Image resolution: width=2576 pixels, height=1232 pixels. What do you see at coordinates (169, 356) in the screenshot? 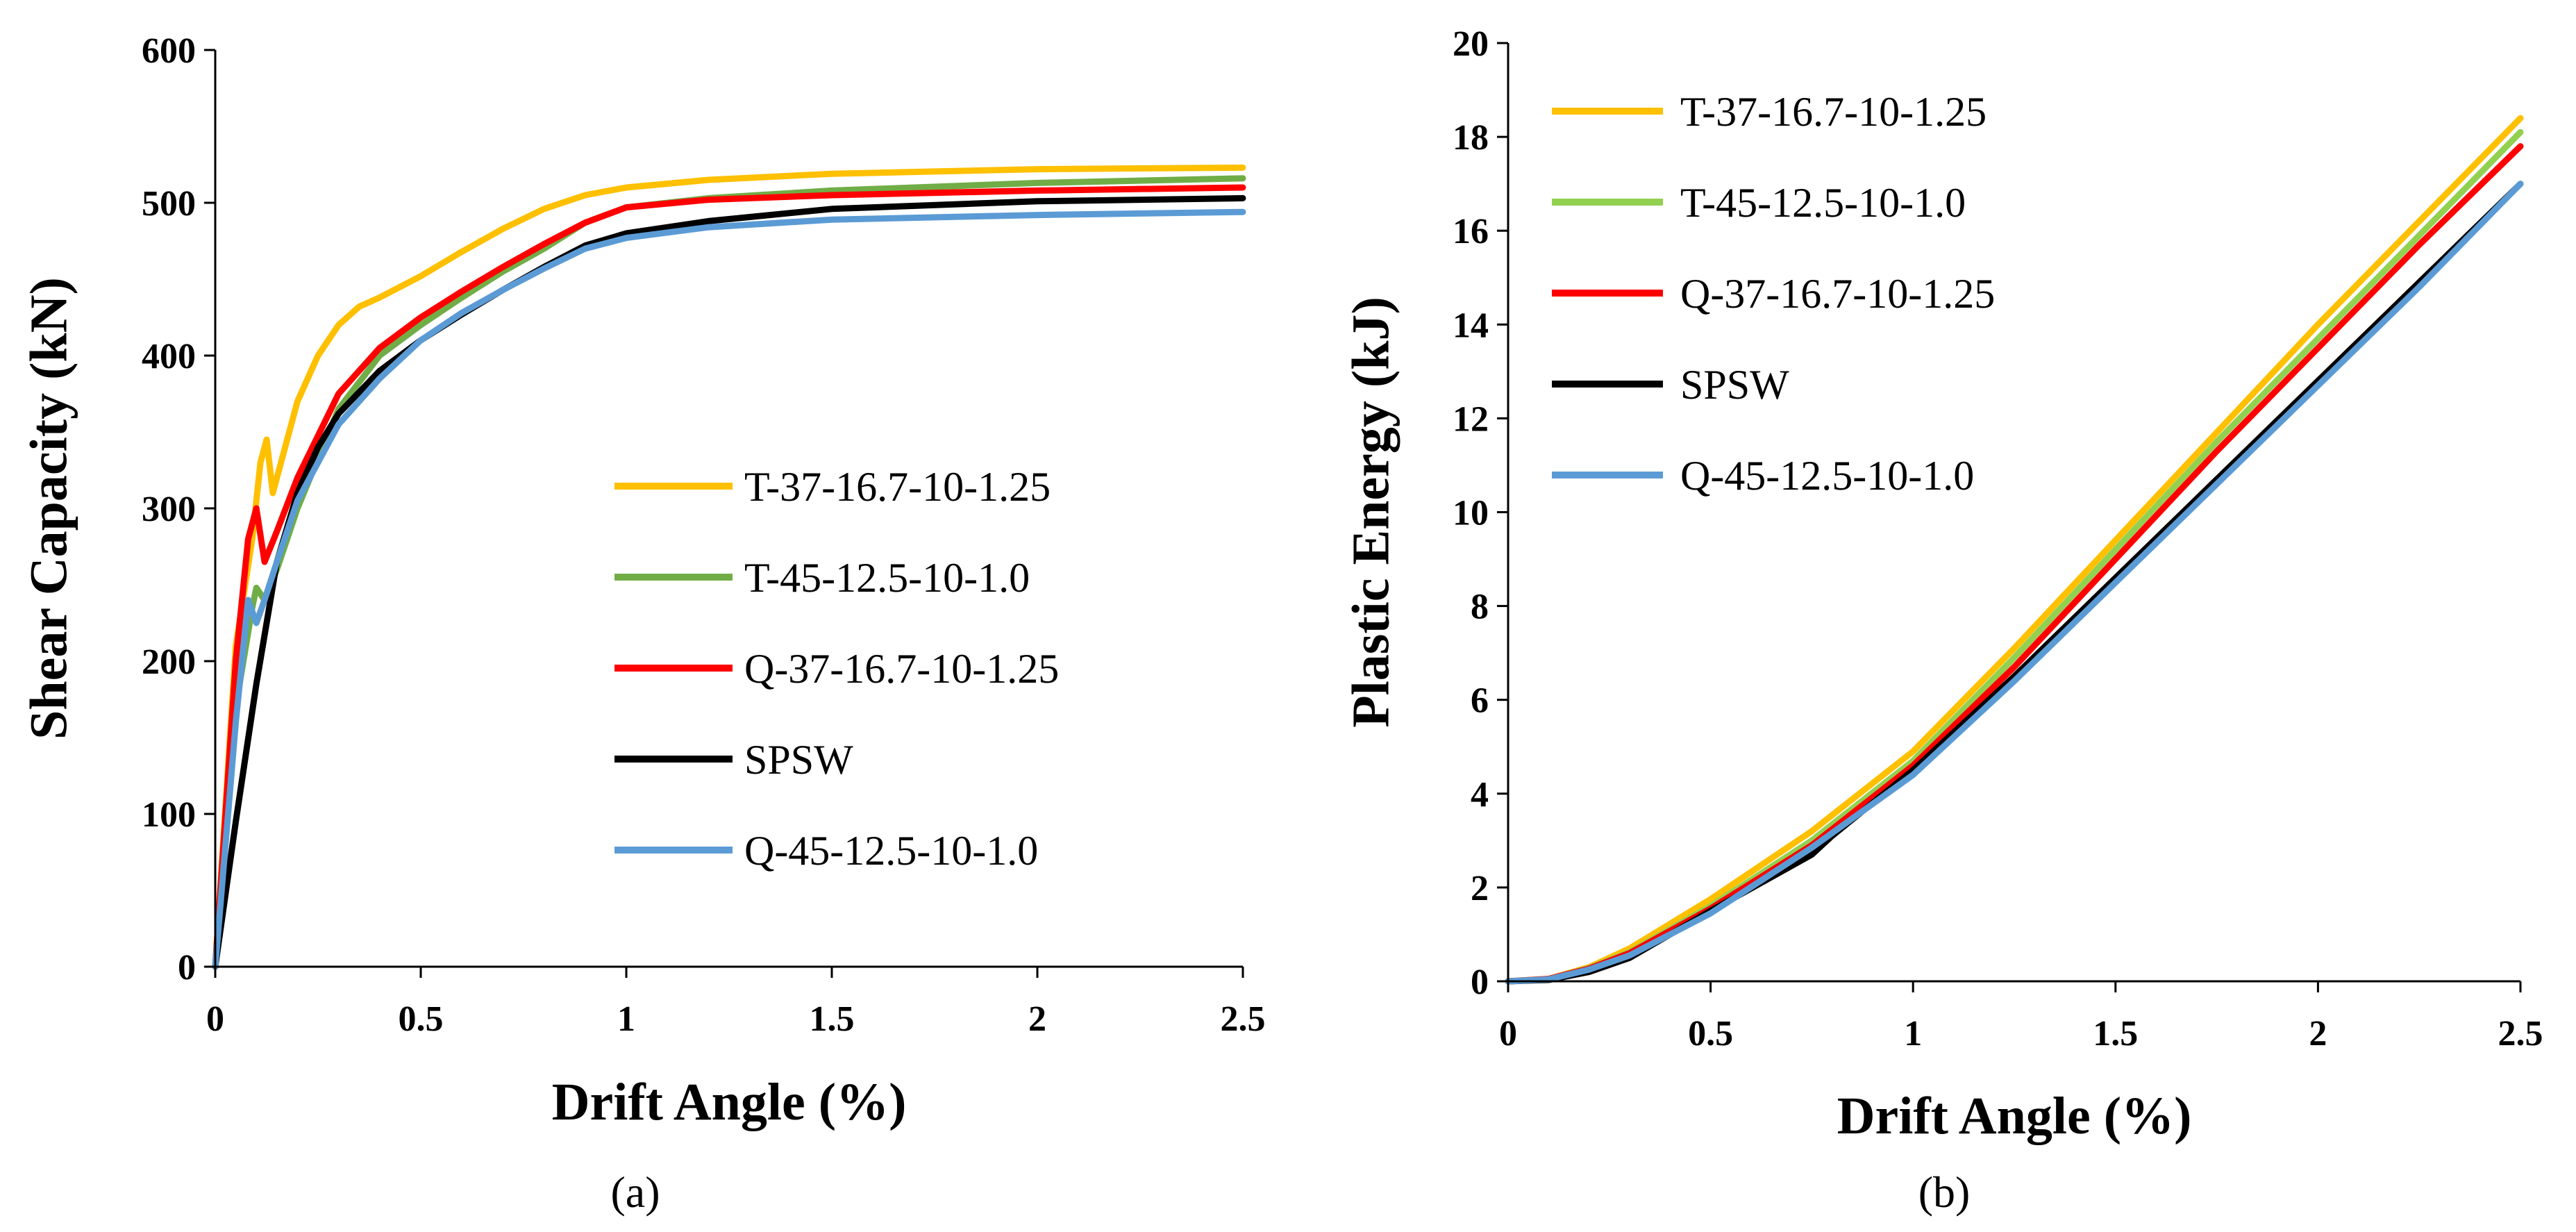
I see `y-tick-label: 400` at bounding box center [169, 356].